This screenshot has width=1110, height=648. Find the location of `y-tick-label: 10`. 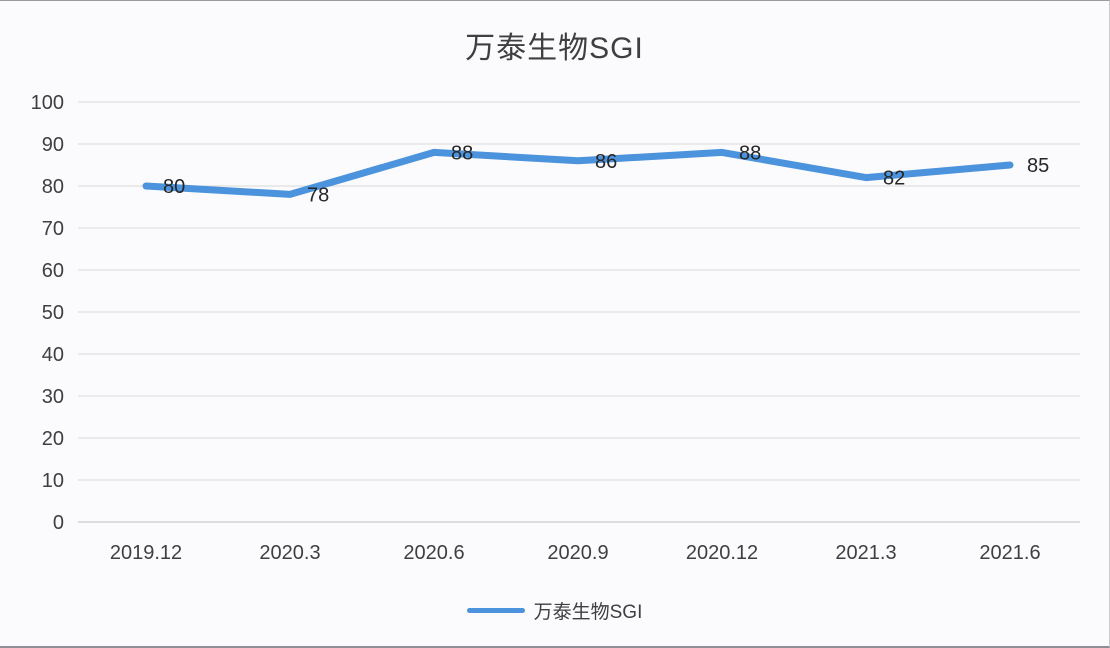

y-tick-label: 10 is located at coordinates (53, 481).